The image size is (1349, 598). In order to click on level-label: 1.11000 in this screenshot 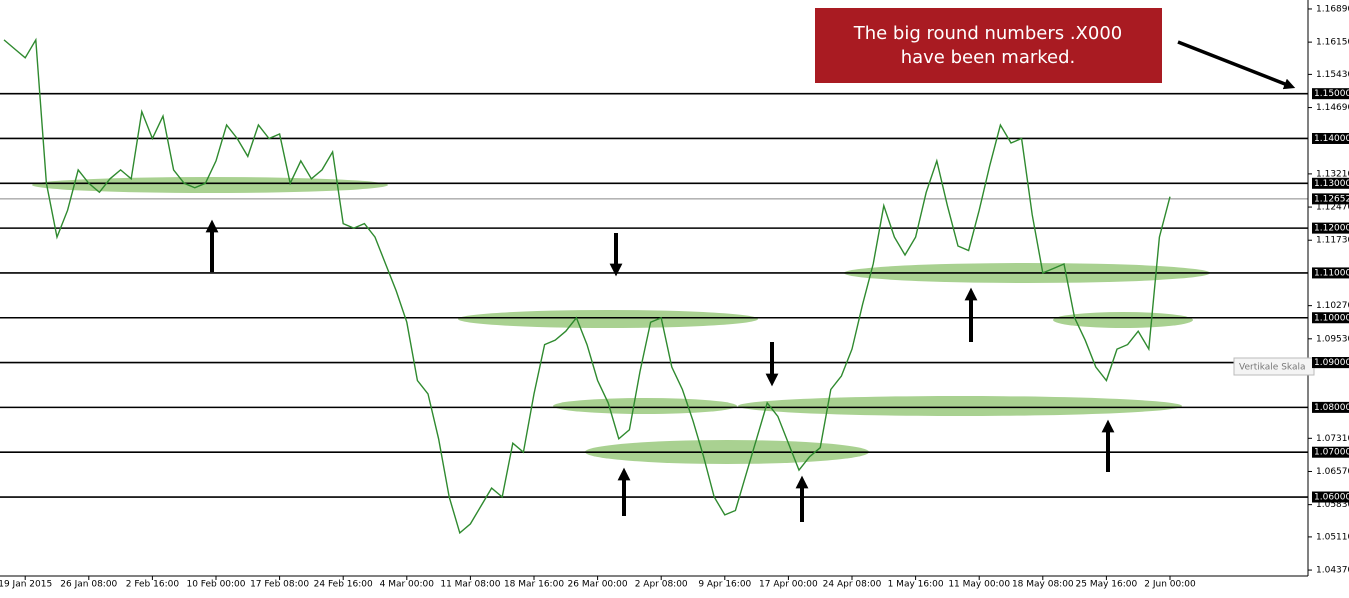, I will do `click(1331, 273)`.